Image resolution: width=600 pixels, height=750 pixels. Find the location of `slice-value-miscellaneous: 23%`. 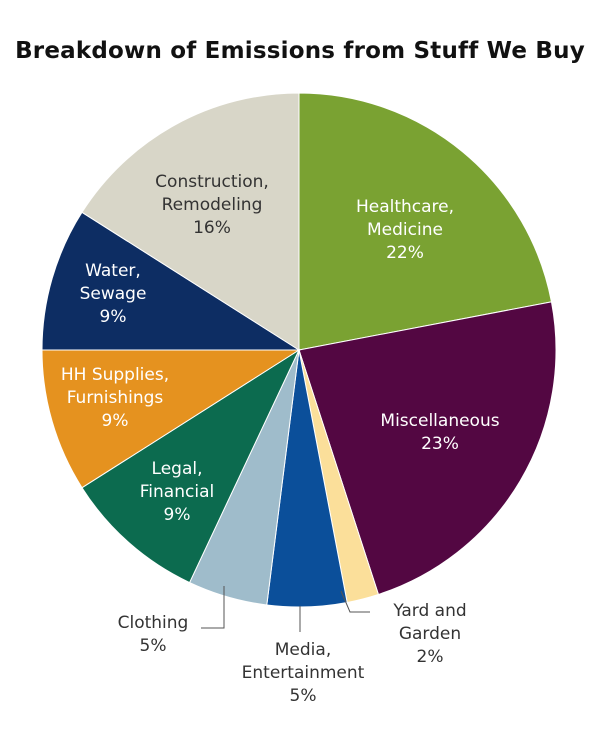

slice-value-miscellaneous: 23% is located at coordinates (440, 444).